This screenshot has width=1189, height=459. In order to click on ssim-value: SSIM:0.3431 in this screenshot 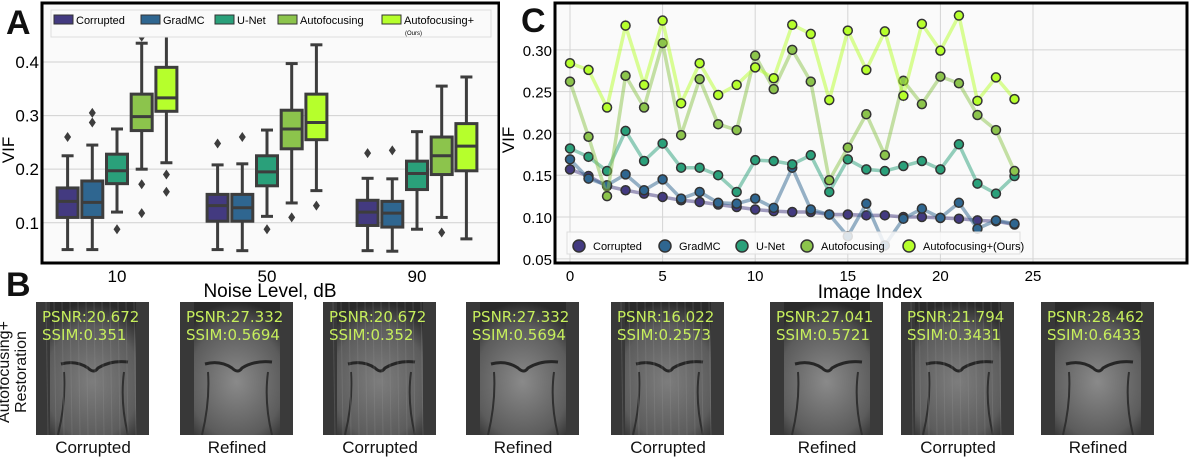, I will do `click(954, 335)`.